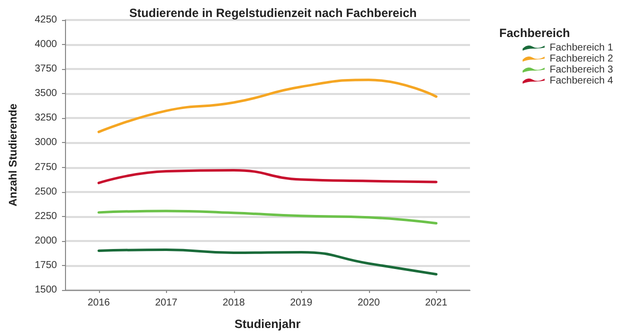  I want to click on chart-title: Studierende in Regelstudienzeit nach Fachbereich, so click(273, 13).